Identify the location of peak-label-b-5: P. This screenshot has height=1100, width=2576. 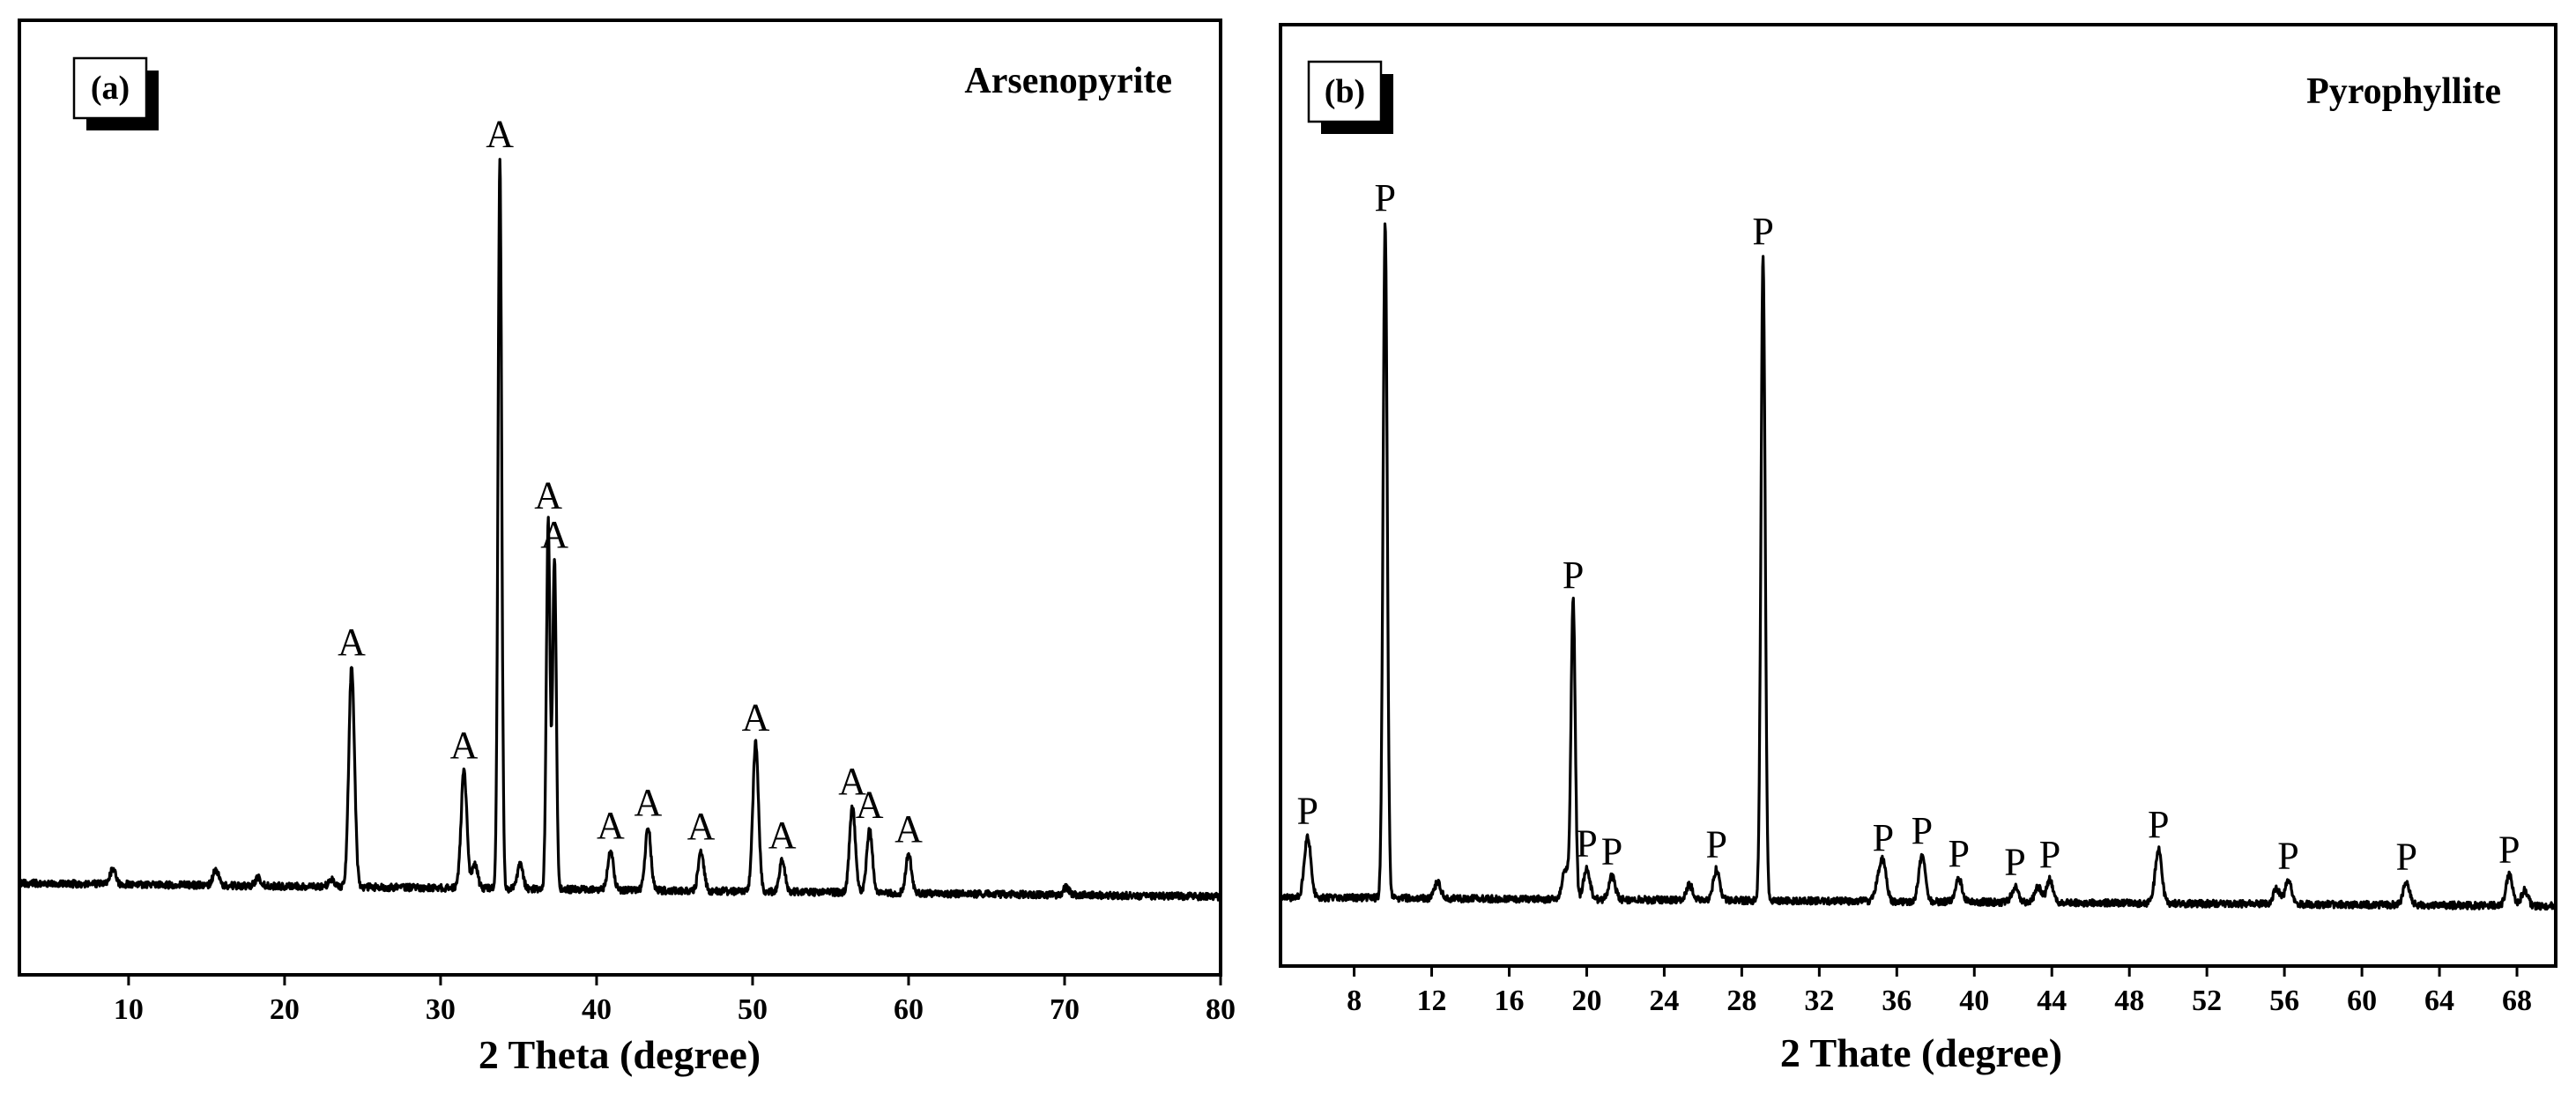
(1716, 844).